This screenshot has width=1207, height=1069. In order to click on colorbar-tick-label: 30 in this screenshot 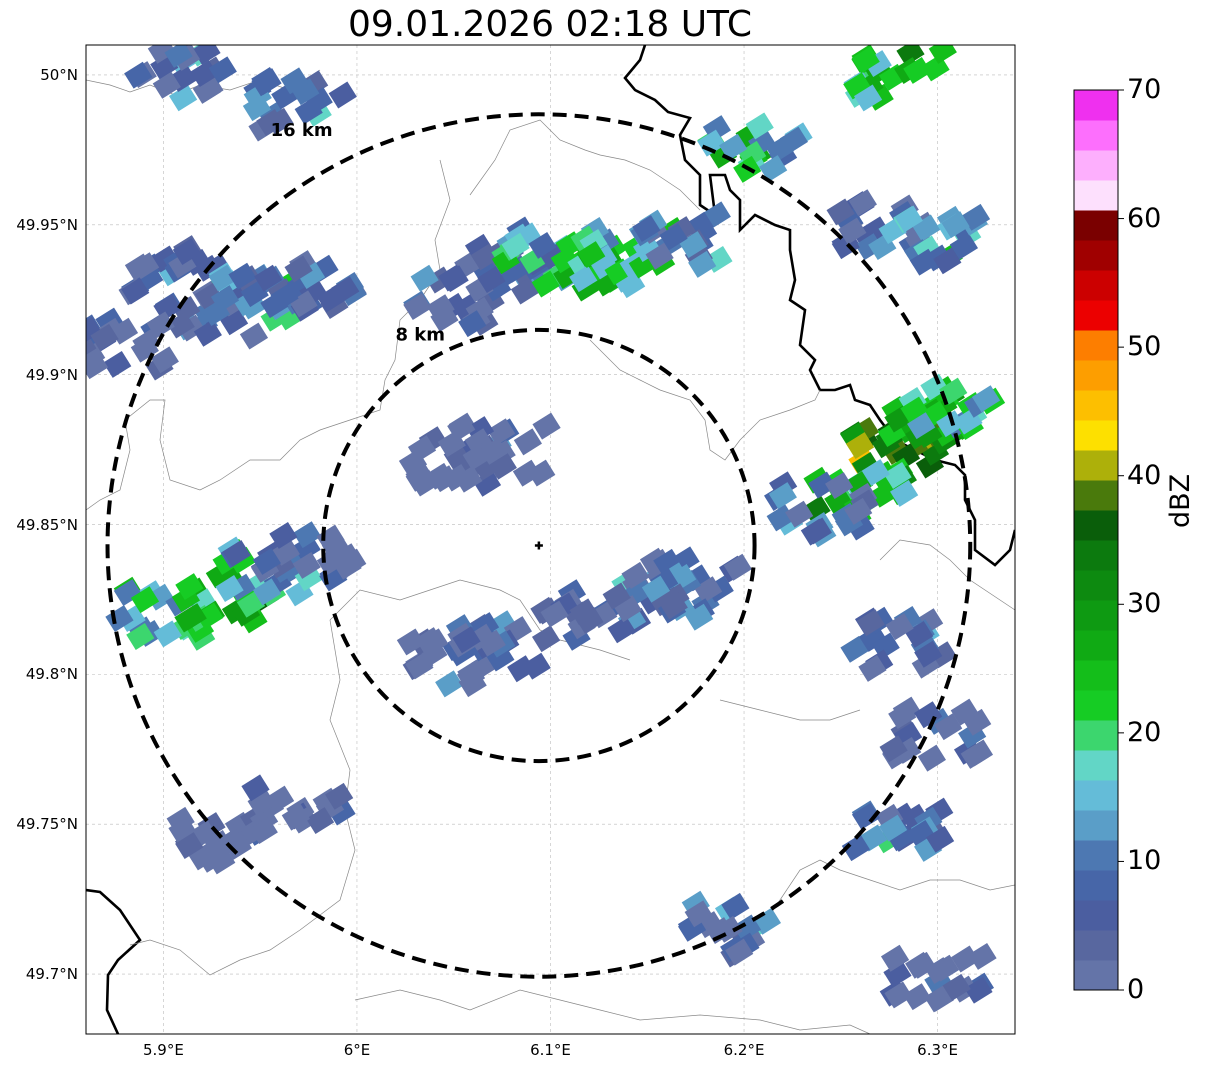, I will do `click(1144, 604)`.